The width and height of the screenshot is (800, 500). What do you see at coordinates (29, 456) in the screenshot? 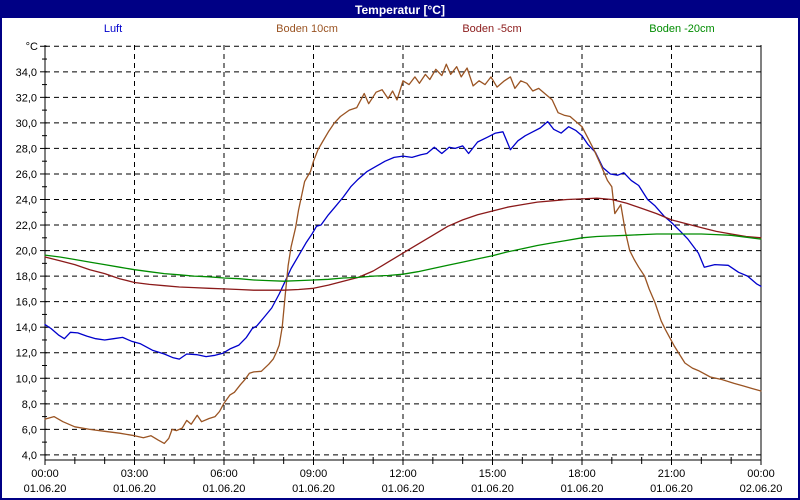
I see `svg-text: 4,0` at bounding box center [29, 456].